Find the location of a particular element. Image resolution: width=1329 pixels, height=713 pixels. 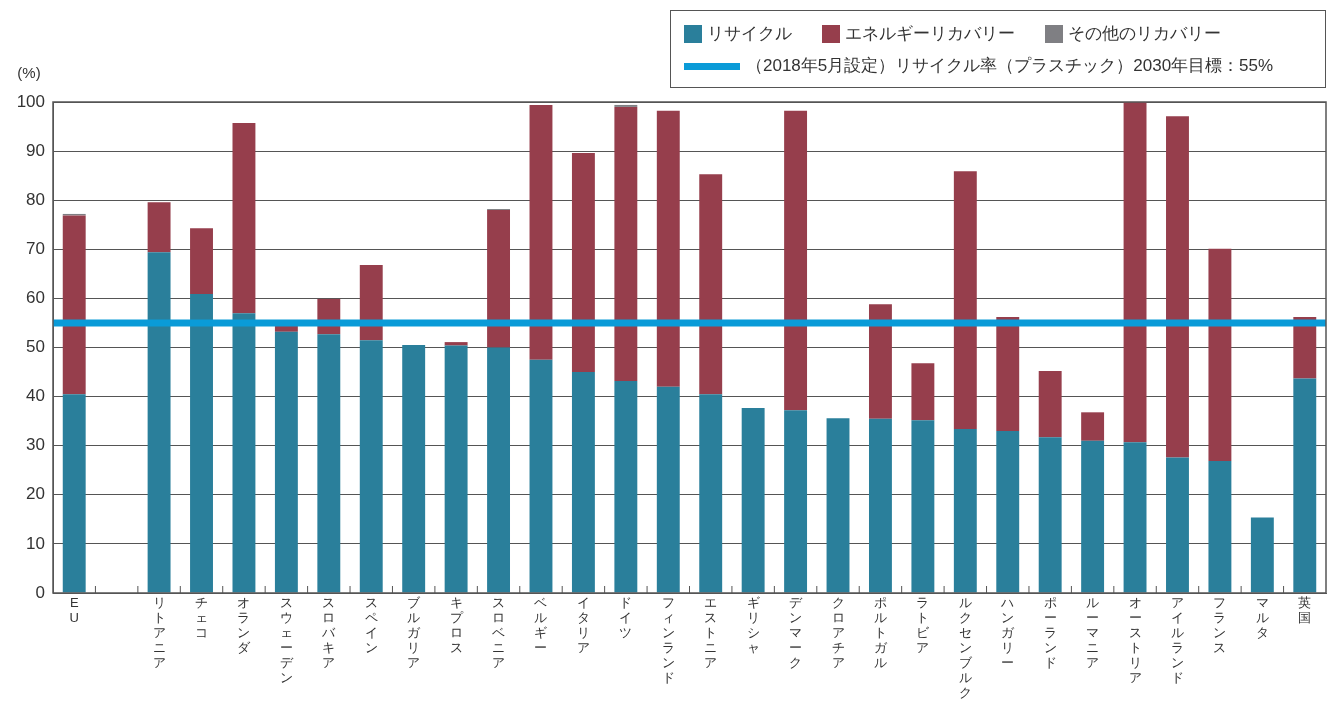

x-tick-label: ベルギー is located at coordinates (541, 625).